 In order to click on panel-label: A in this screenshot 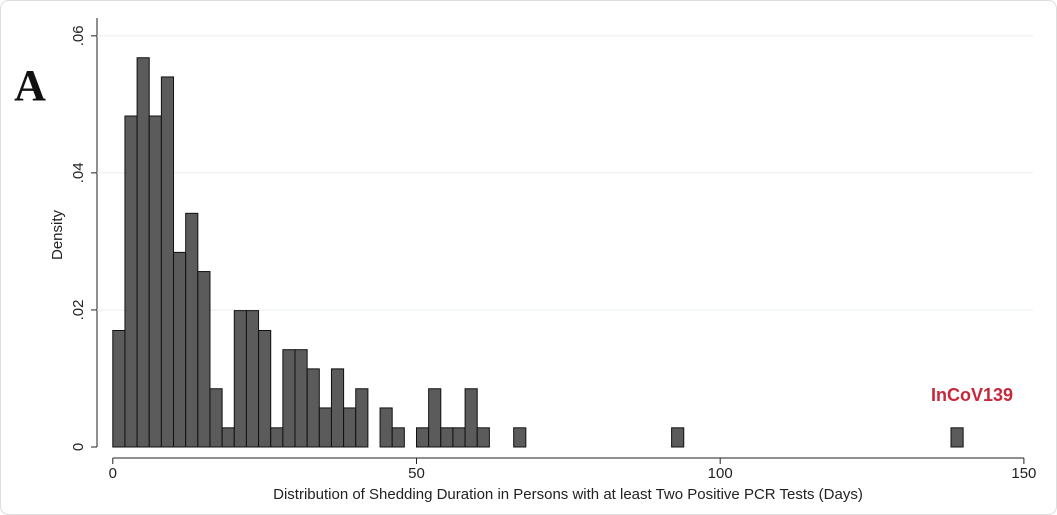, I will do `click(30, 85)`.